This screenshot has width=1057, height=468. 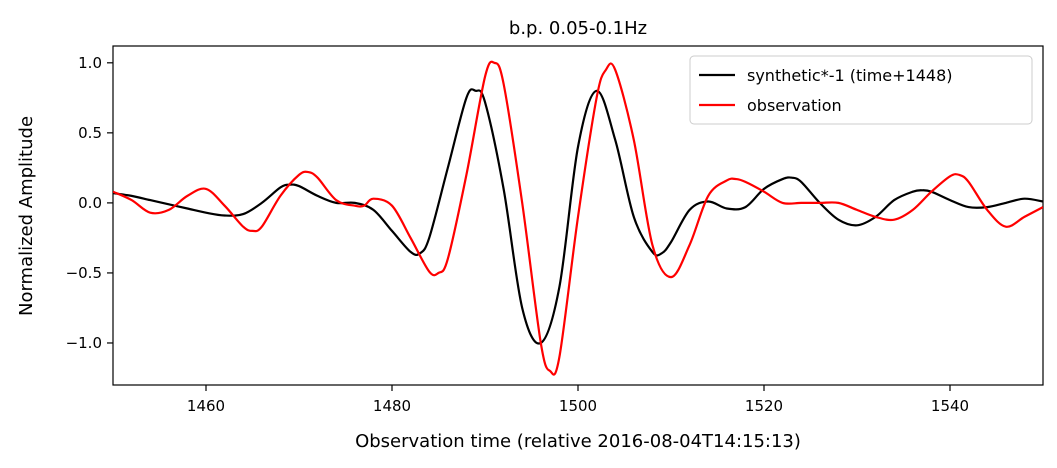 I want to click on y-axis-label: Normalized Amplitude, so click(x=26, y=216).